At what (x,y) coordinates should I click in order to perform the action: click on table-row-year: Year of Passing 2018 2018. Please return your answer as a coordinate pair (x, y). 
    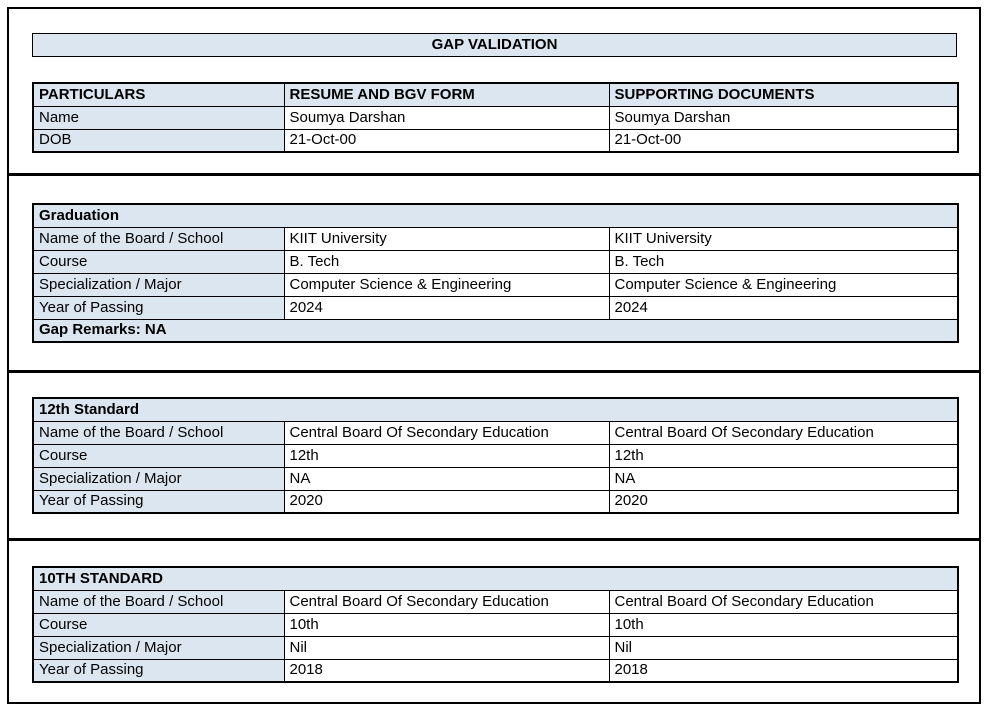
    Looking at the image, I should click on (495, 670).